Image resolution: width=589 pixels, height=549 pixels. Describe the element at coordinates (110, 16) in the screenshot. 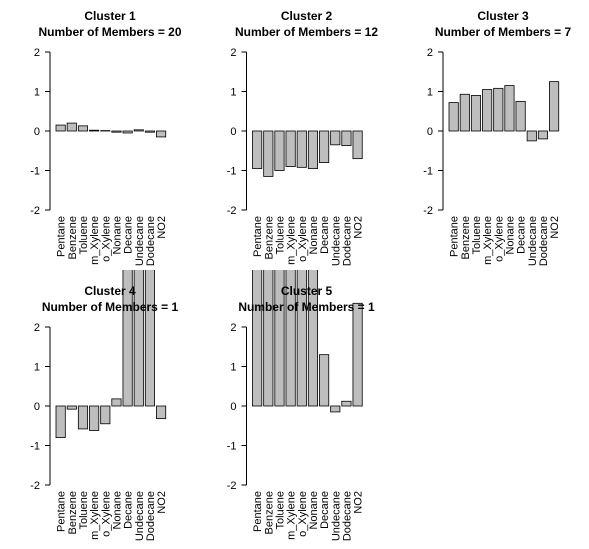

I see `chart-title: Cluster 1` at that location.